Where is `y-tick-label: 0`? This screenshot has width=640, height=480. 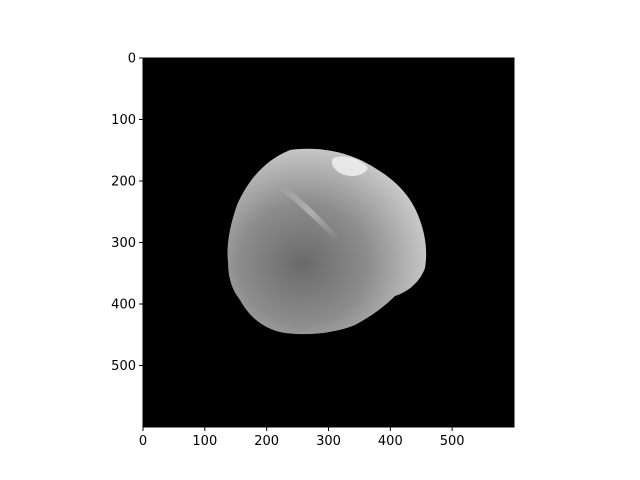
y-tick-label: 0 is located at coordinates (132, 59).